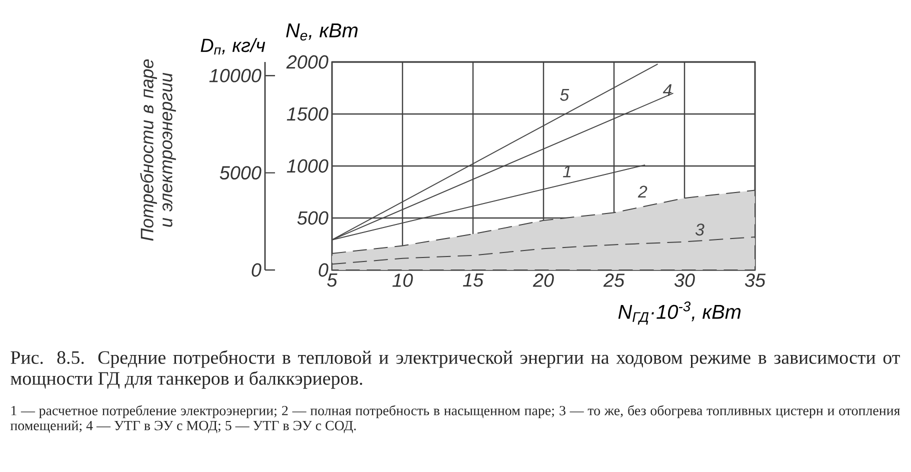  Describe the element at coordinates (679, 313) in the screenshot. I see `x-axis-title: N$_{ГД}$·10$^{-3}$, кВт` at that location.